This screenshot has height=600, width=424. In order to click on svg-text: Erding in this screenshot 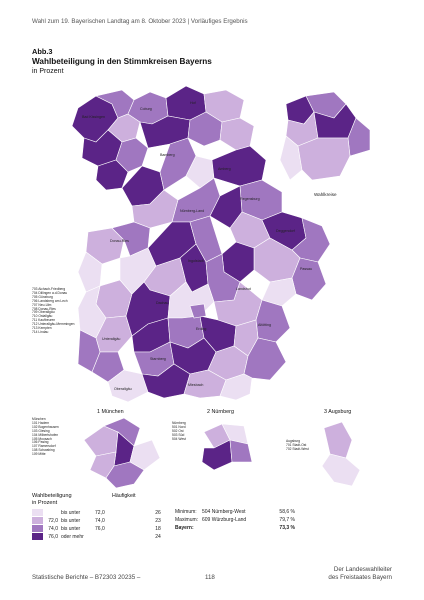, I will do `click(201, 329)`.